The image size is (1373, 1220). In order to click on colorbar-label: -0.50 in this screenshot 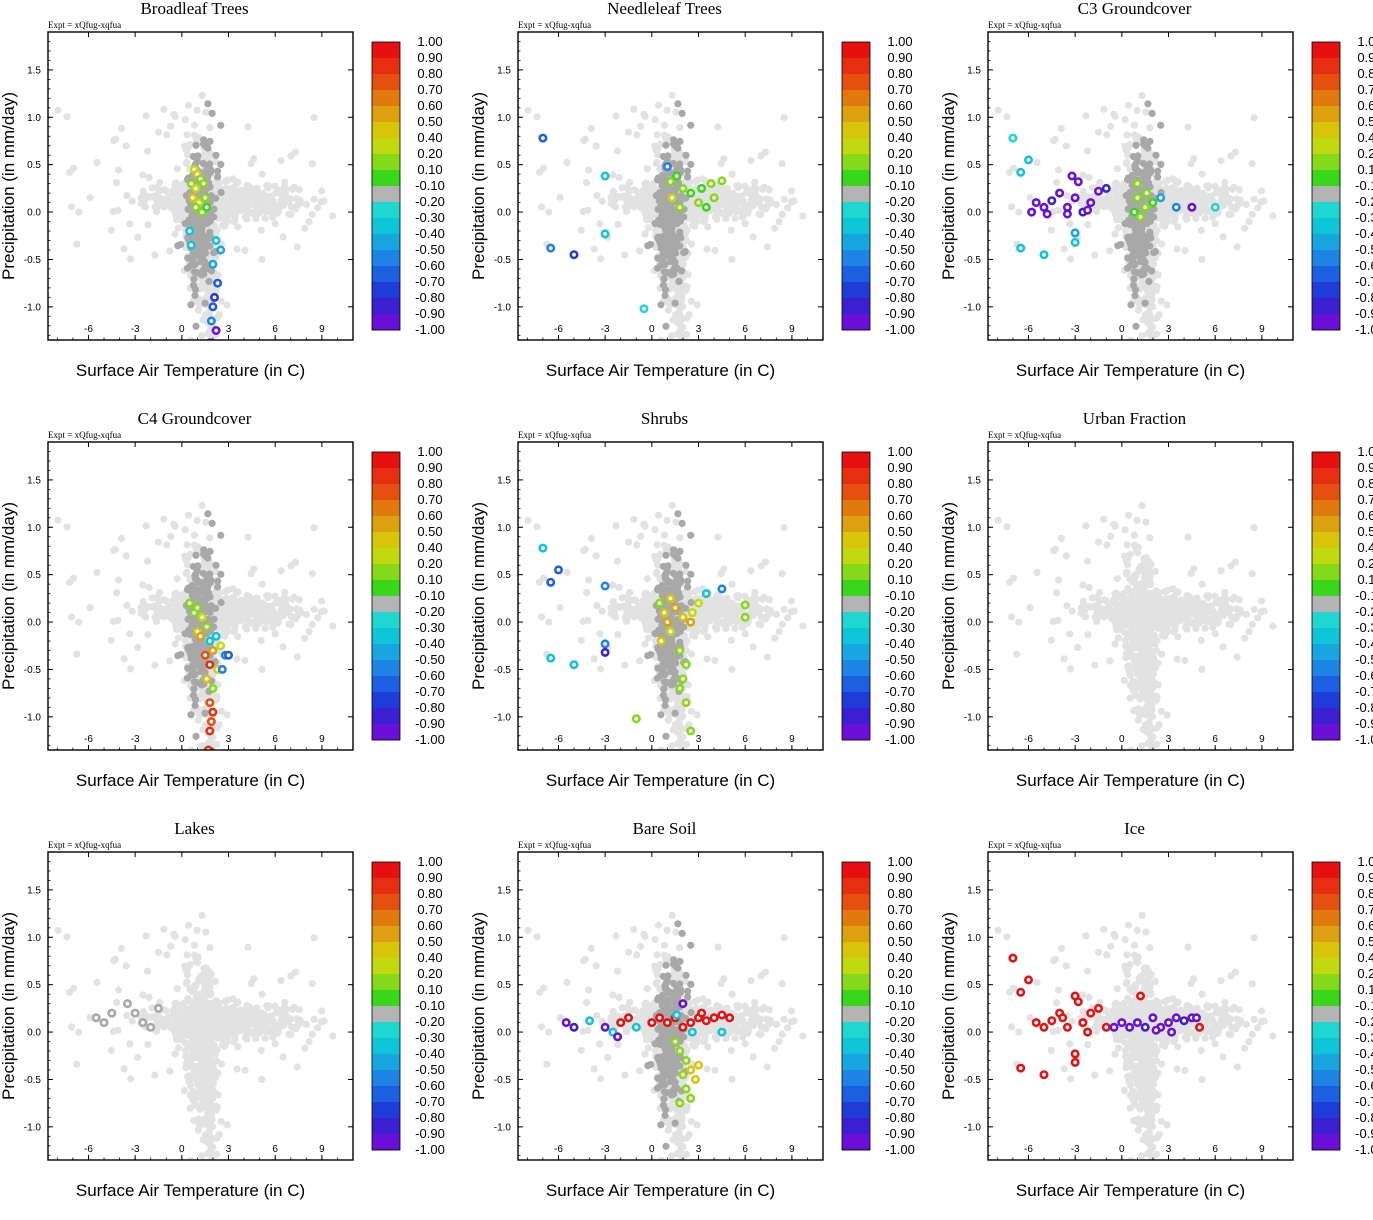, I will do `click(900, 249)`.